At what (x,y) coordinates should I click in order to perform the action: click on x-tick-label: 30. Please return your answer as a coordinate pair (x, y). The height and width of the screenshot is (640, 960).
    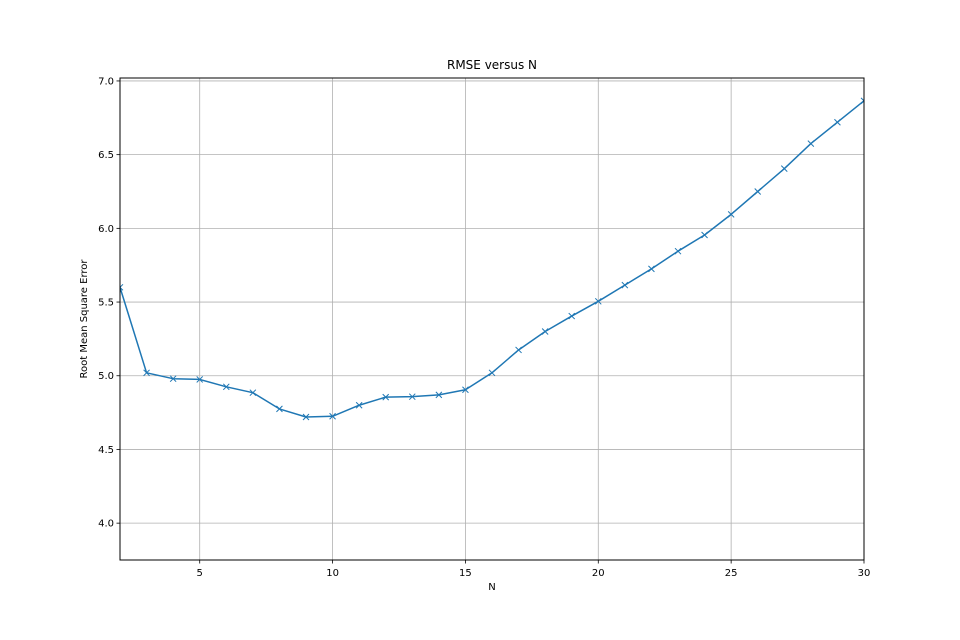
    Looking at the image, I should click on (864, 573).